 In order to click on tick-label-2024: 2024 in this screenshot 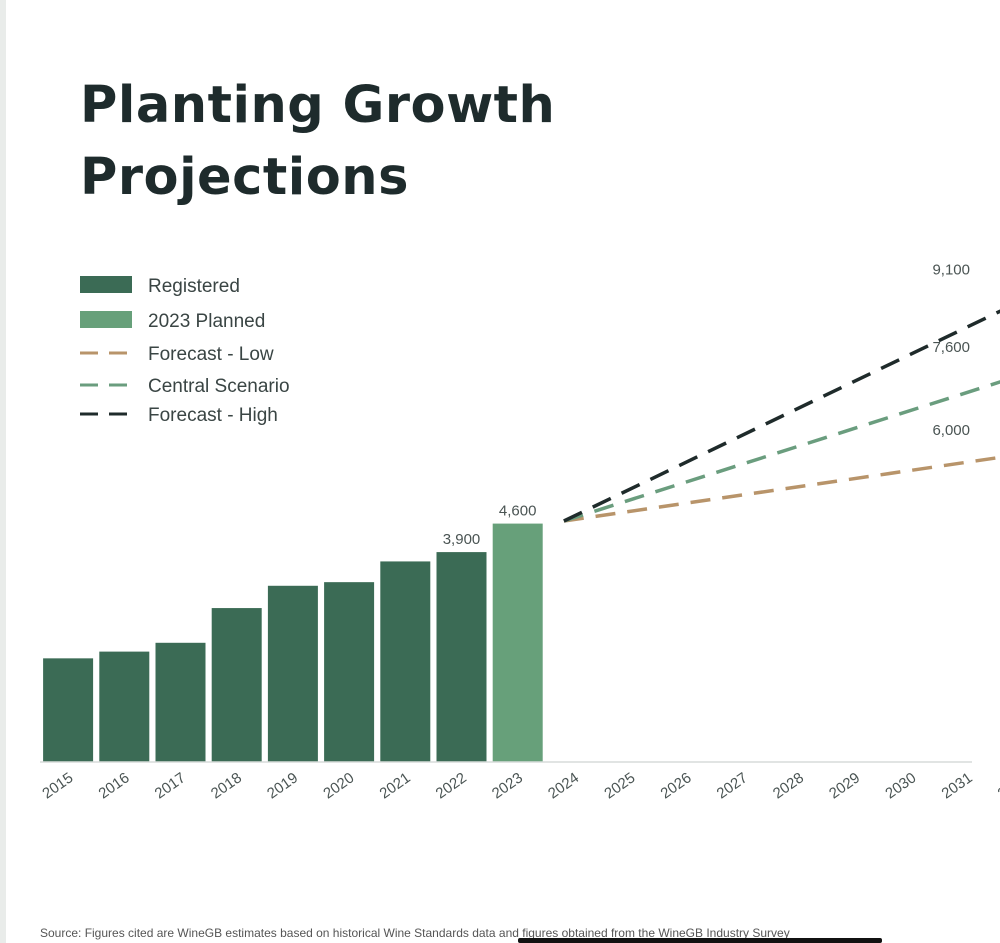, I will do `click(563, 785)`.